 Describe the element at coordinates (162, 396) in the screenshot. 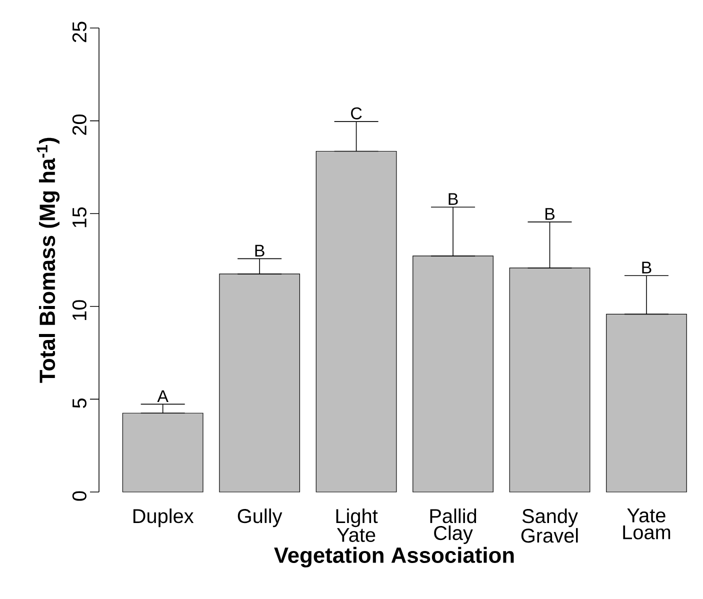

I see `annotation: A` at that location.